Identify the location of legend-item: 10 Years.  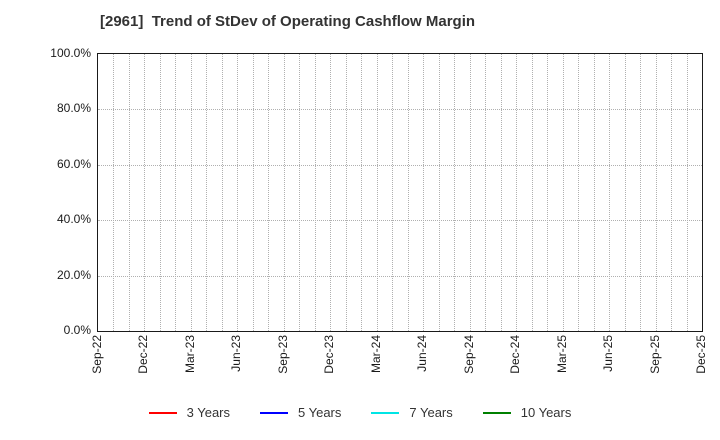
(527, 413).